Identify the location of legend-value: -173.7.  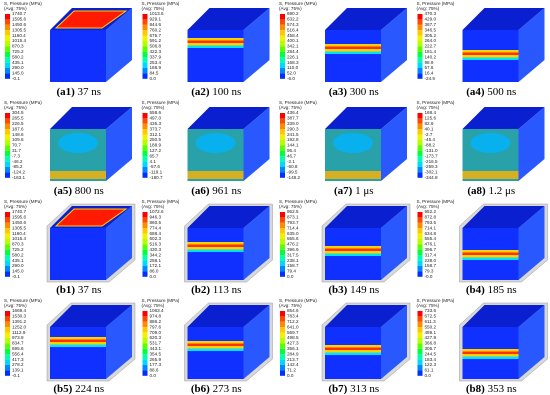
(431, 155).